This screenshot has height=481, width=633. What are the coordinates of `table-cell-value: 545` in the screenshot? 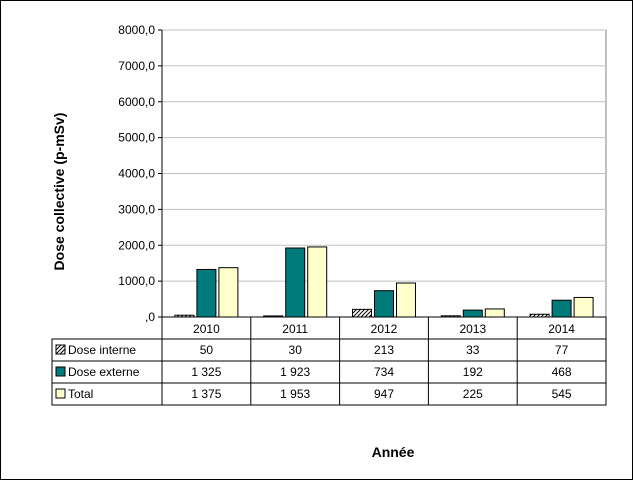 It's located at (562, 394).